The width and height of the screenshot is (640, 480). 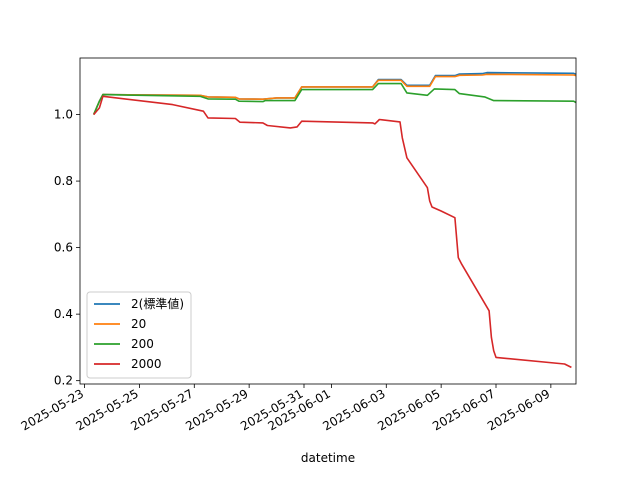 I want to click on legend-label: 200, so click(x=142, y=344).